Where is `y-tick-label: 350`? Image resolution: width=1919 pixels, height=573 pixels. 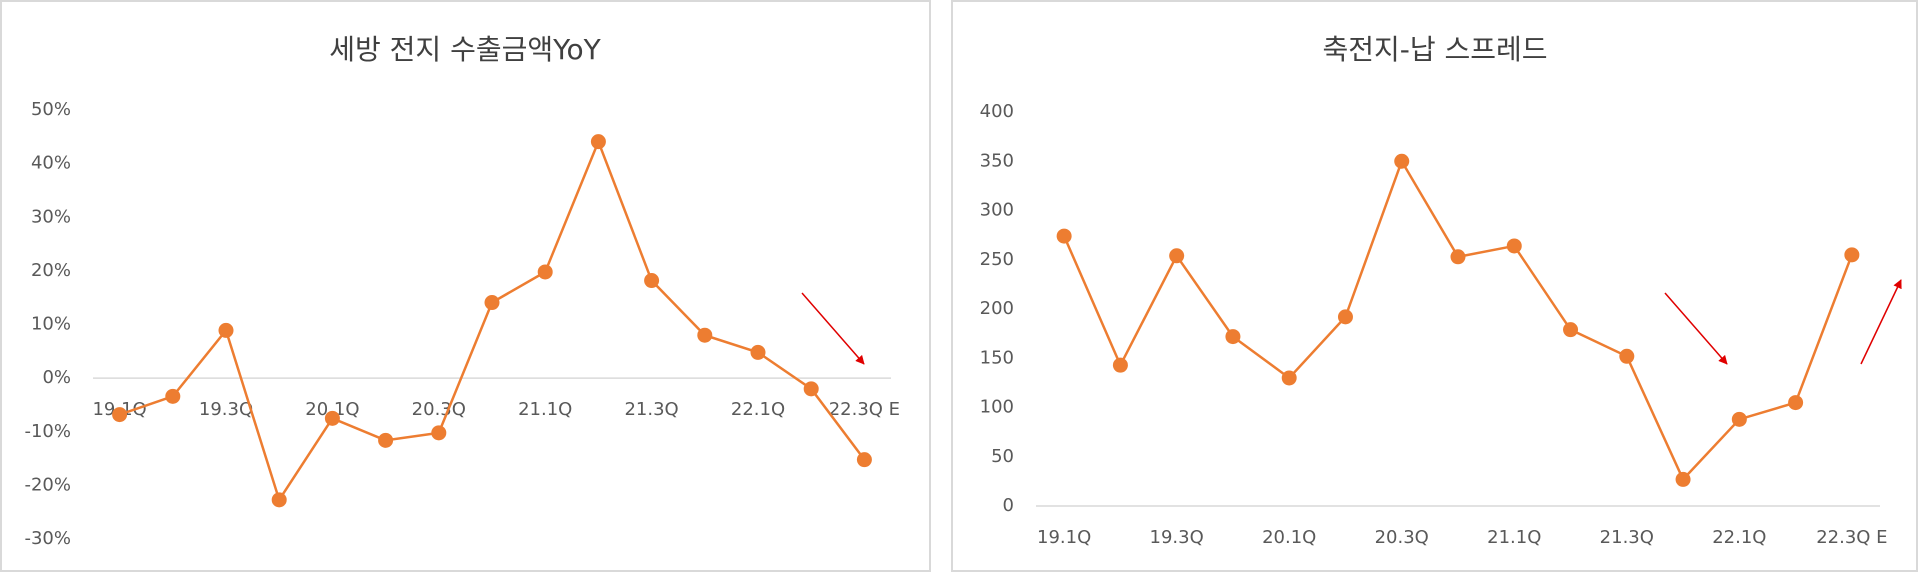
y-tick-label: 350 is located at coordinates (997, 160).